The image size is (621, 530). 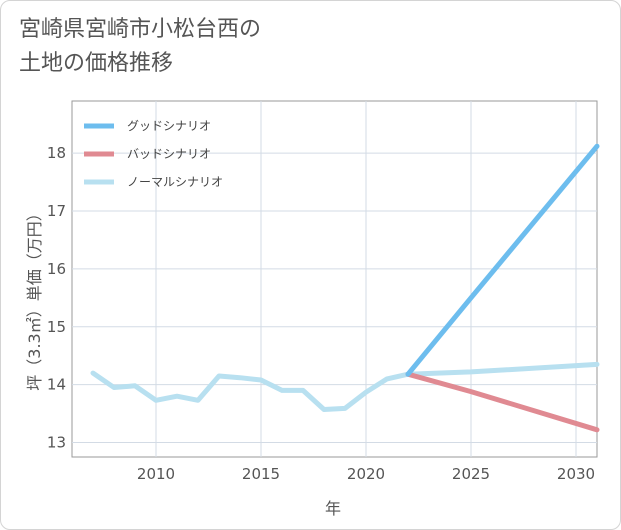 I want to click on y-tick-label: 18, so click(x=56, y=153).